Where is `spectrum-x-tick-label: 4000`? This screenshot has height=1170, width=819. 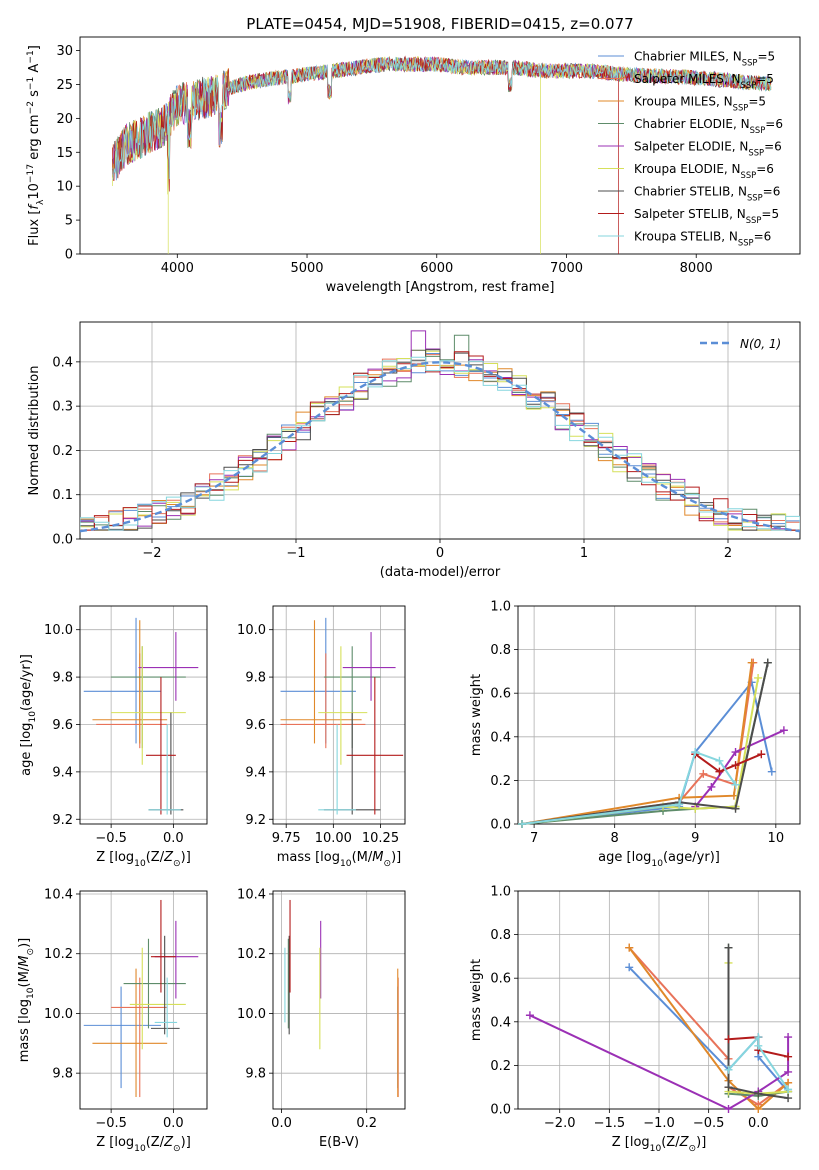 spectrum-x-tick-label: 4000 is located at coordinates (177, 268).